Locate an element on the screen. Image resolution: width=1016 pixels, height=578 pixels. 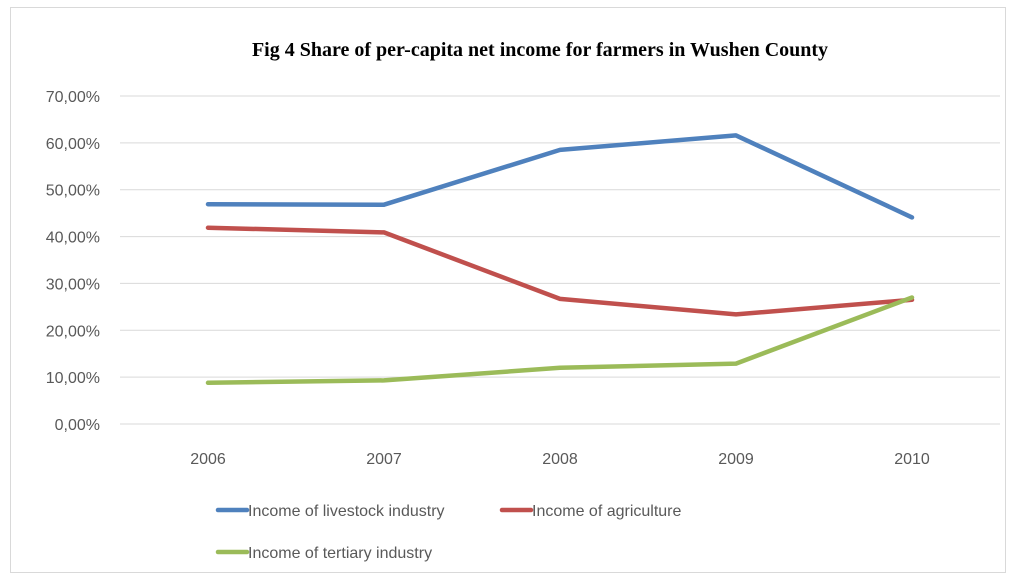
legend-label-1: Income of livestock industry is located at coordinates (346, 511).